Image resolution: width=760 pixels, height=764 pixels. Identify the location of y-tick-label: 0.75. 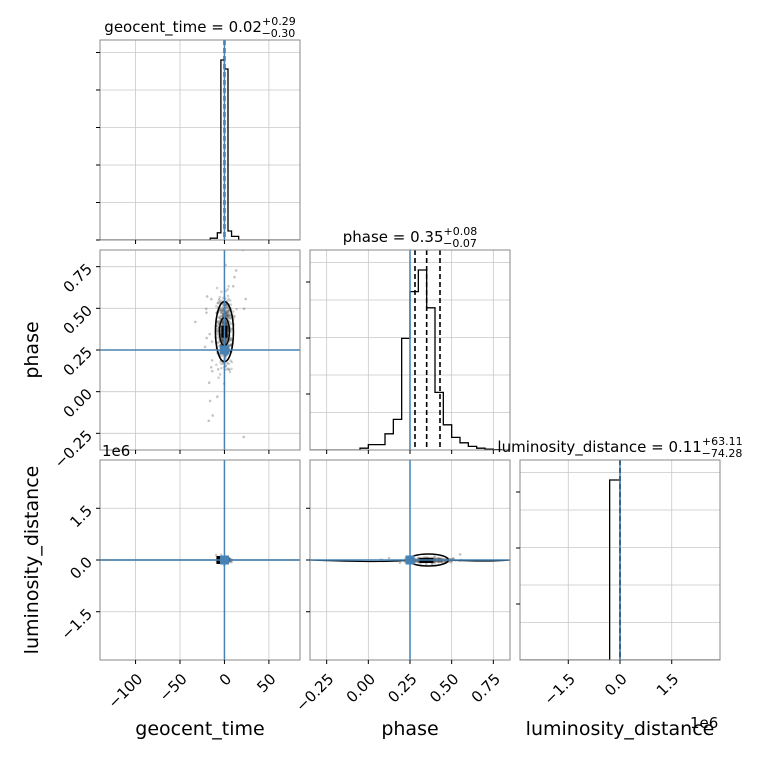
(78, 278).